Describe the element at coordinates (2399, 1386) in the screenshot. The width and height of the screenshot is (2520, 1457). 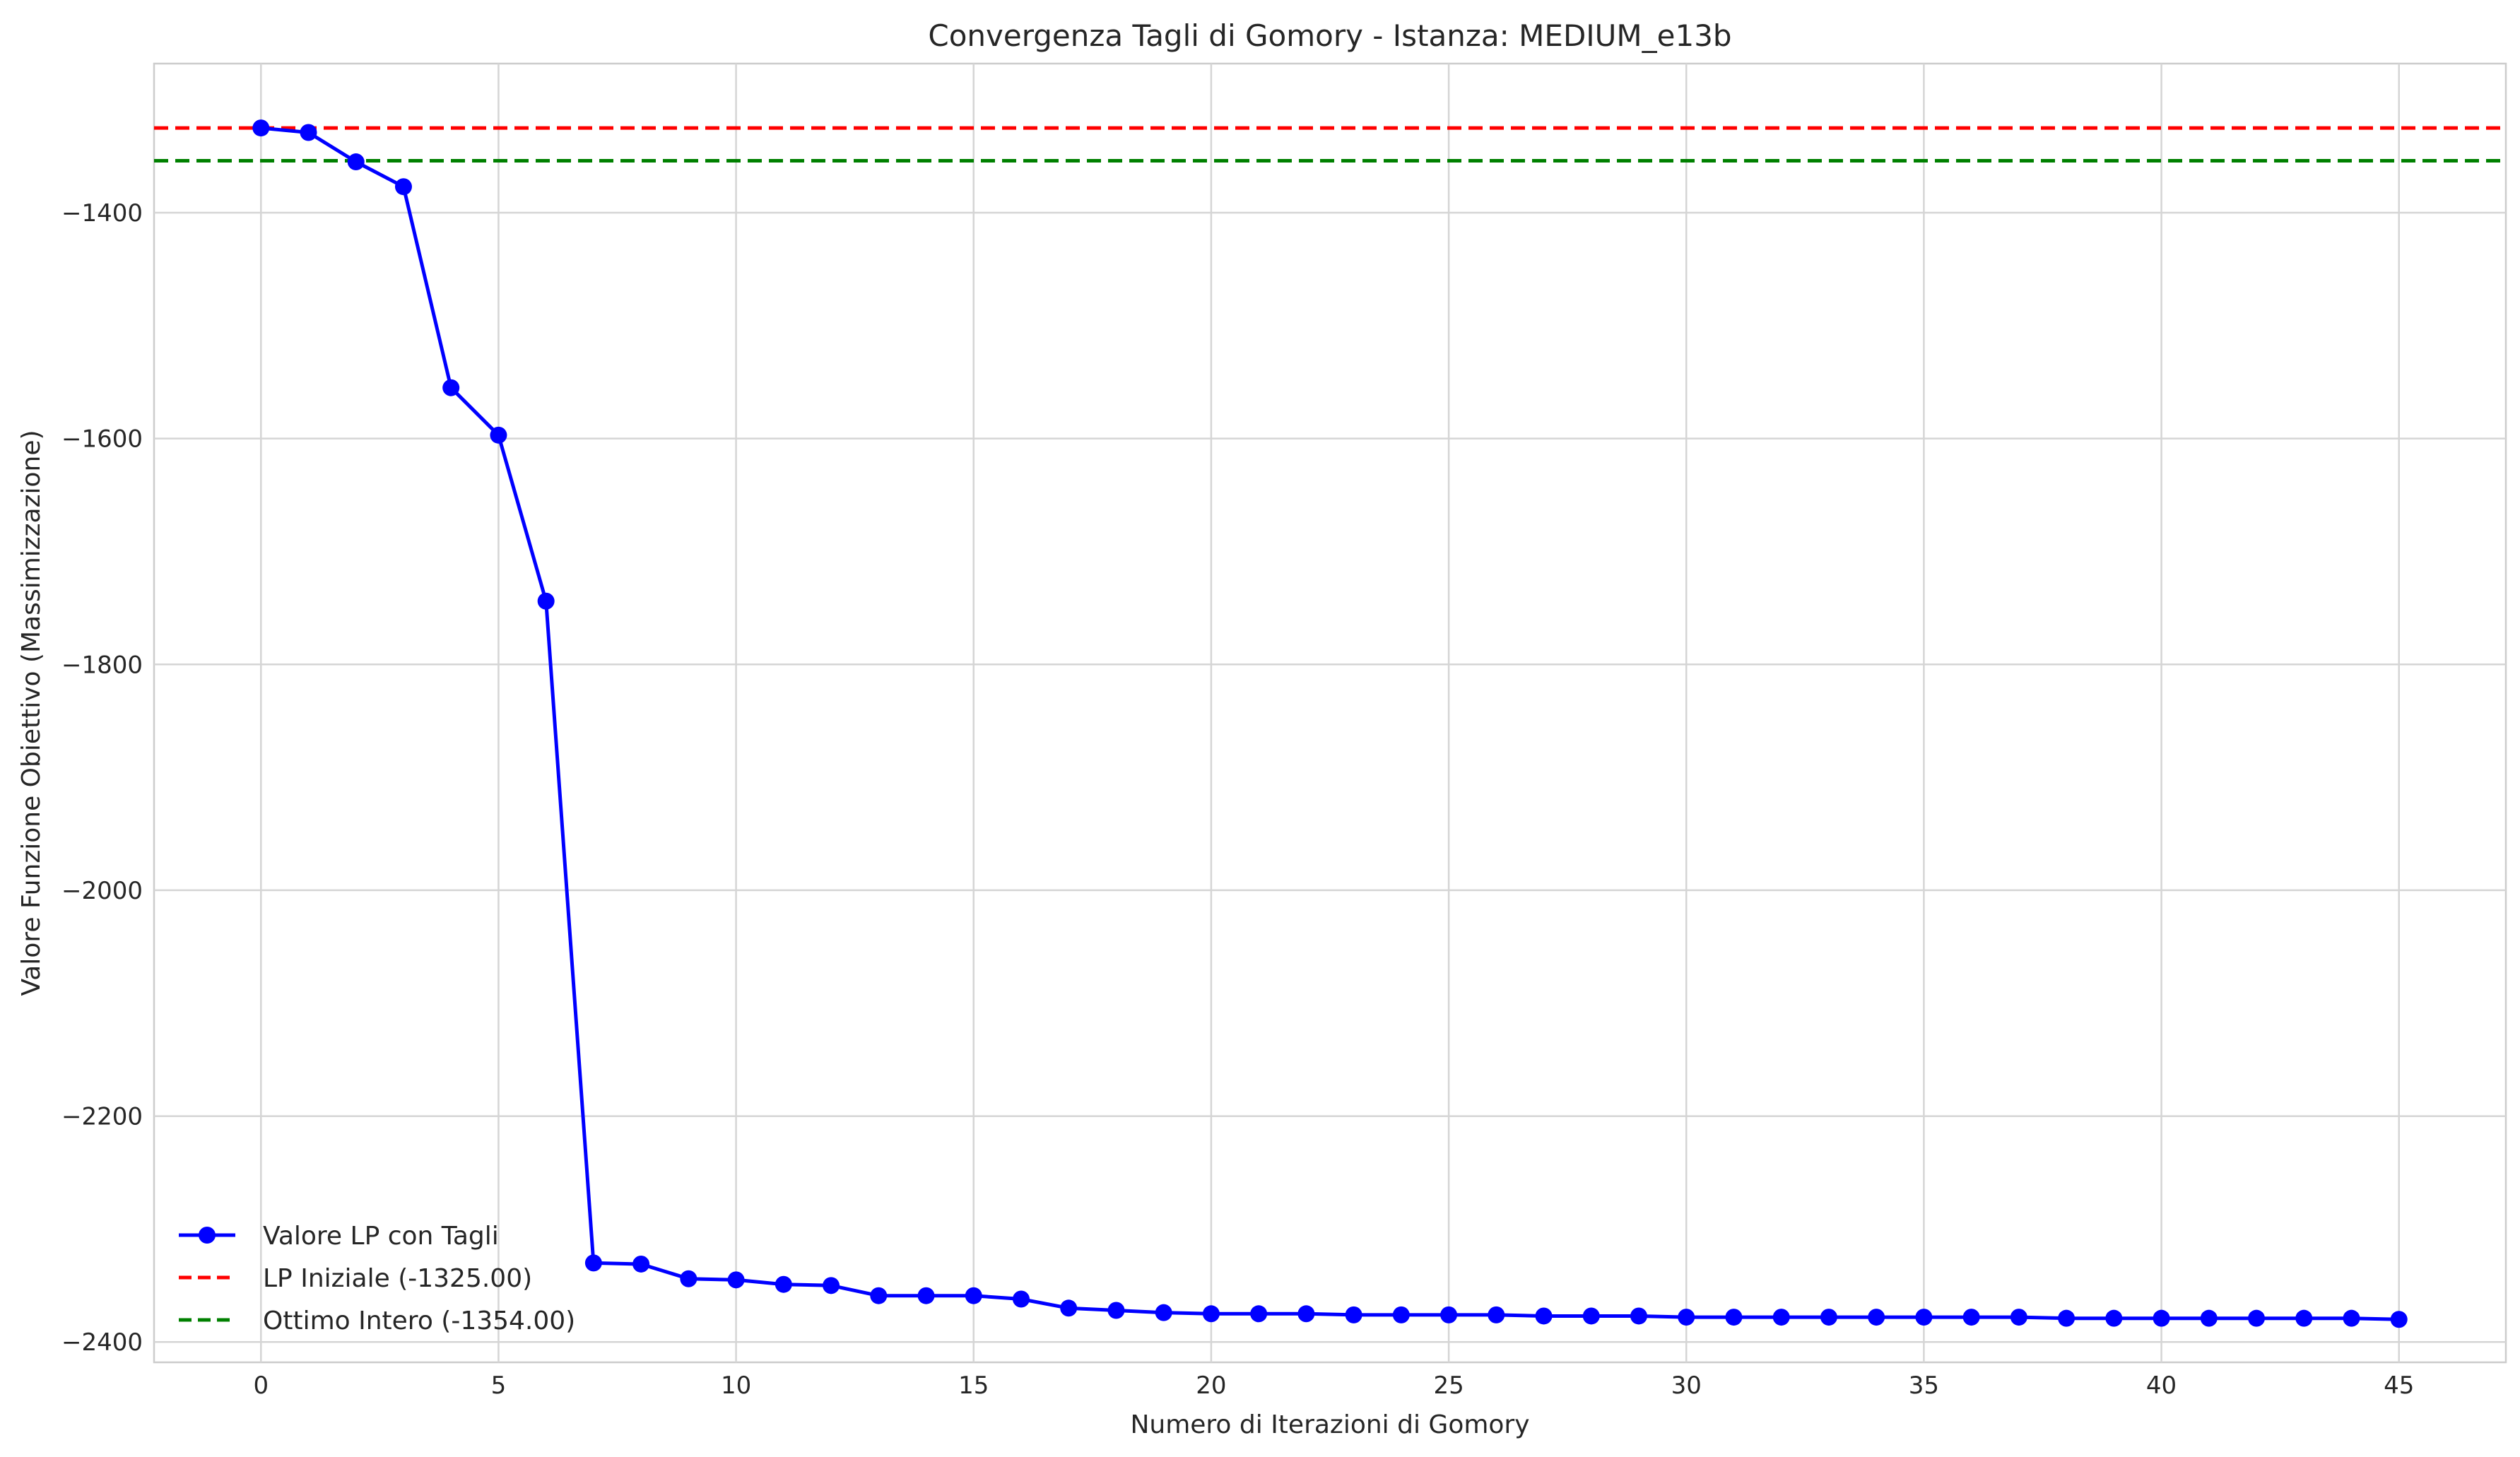
I see `x-tick-label: 45` at that location.